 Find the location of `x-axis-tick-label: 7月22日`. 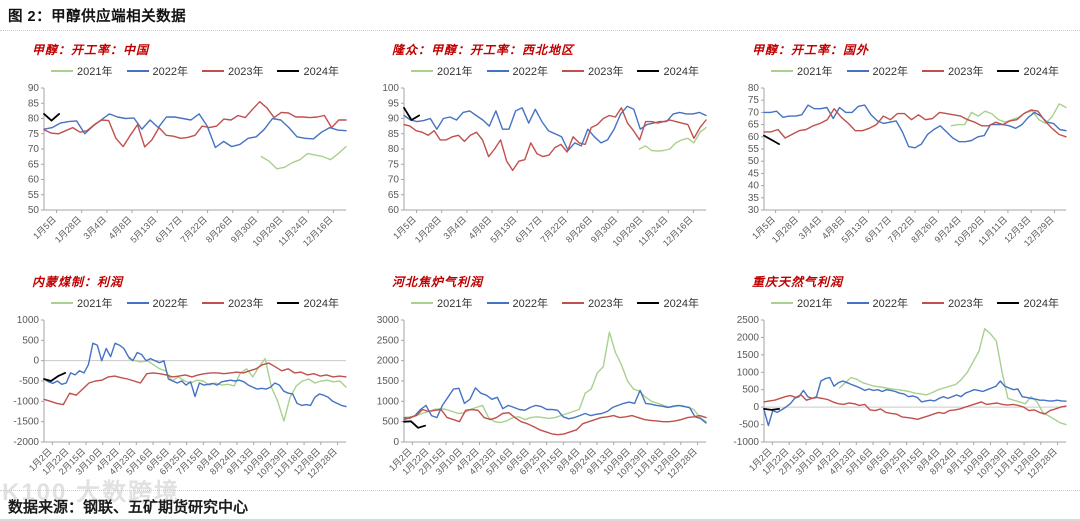

x-axis-tick-label: 7月22日 is located at coordinates (194, 229).